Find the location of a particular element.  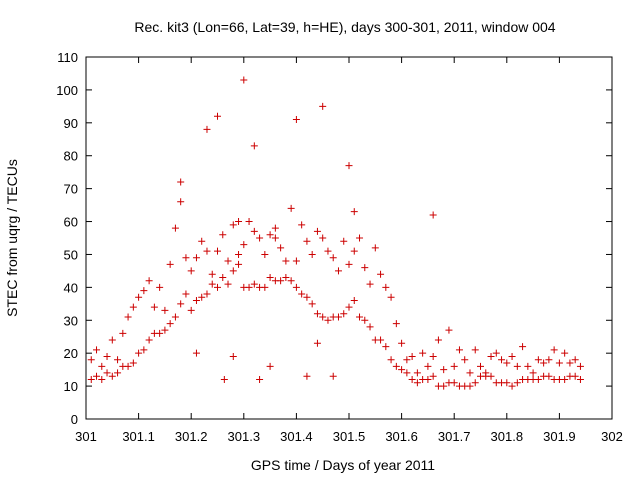

x-axis-label: GPS time / Days of year 2011 is located at coordinates (343, 465).